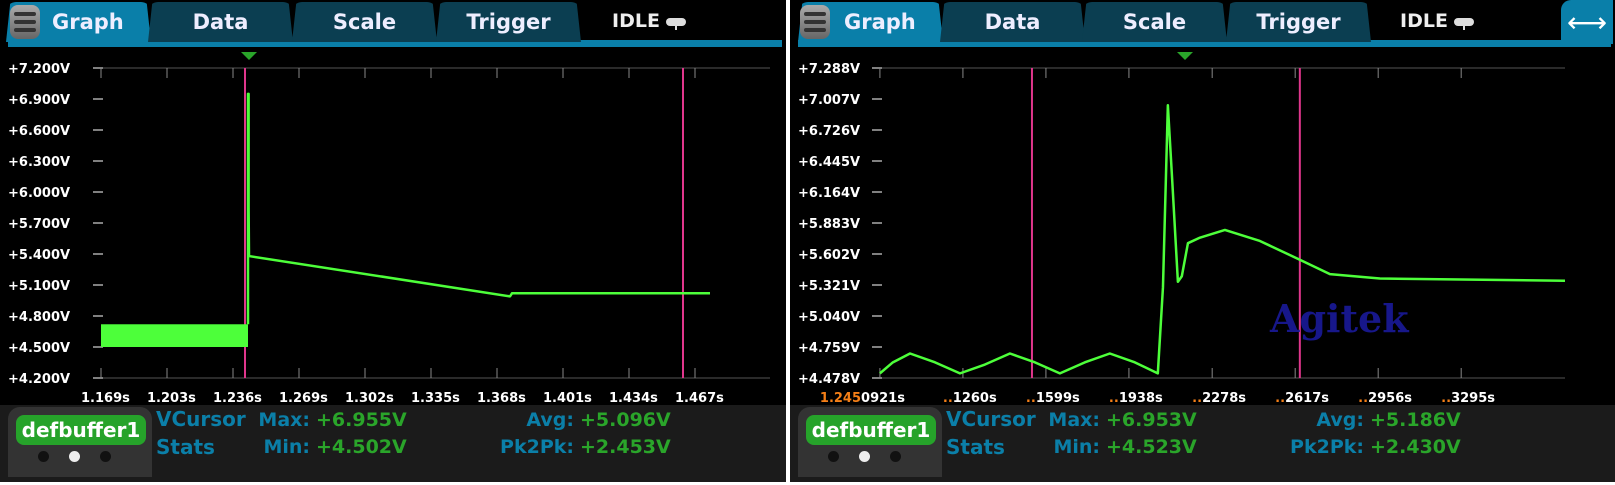 This screenshot has height=485, width=1615. What do you see at coordinates (829, 379) in the screenshot?
I see `y-tick-label: +4.478V` at bounding box center [829, 379].